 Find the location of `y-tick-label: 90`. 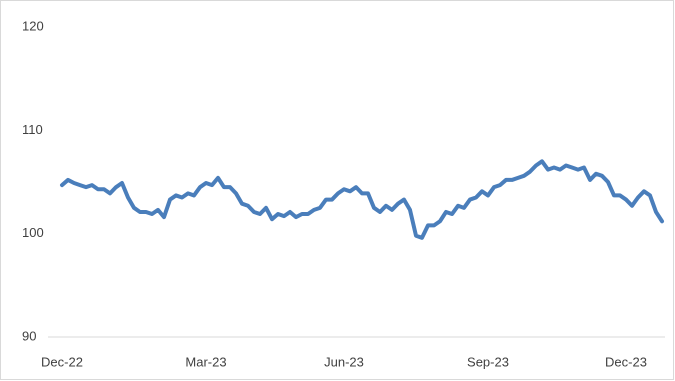

y-tick-label: 90 is located at coordinates (29, 335).